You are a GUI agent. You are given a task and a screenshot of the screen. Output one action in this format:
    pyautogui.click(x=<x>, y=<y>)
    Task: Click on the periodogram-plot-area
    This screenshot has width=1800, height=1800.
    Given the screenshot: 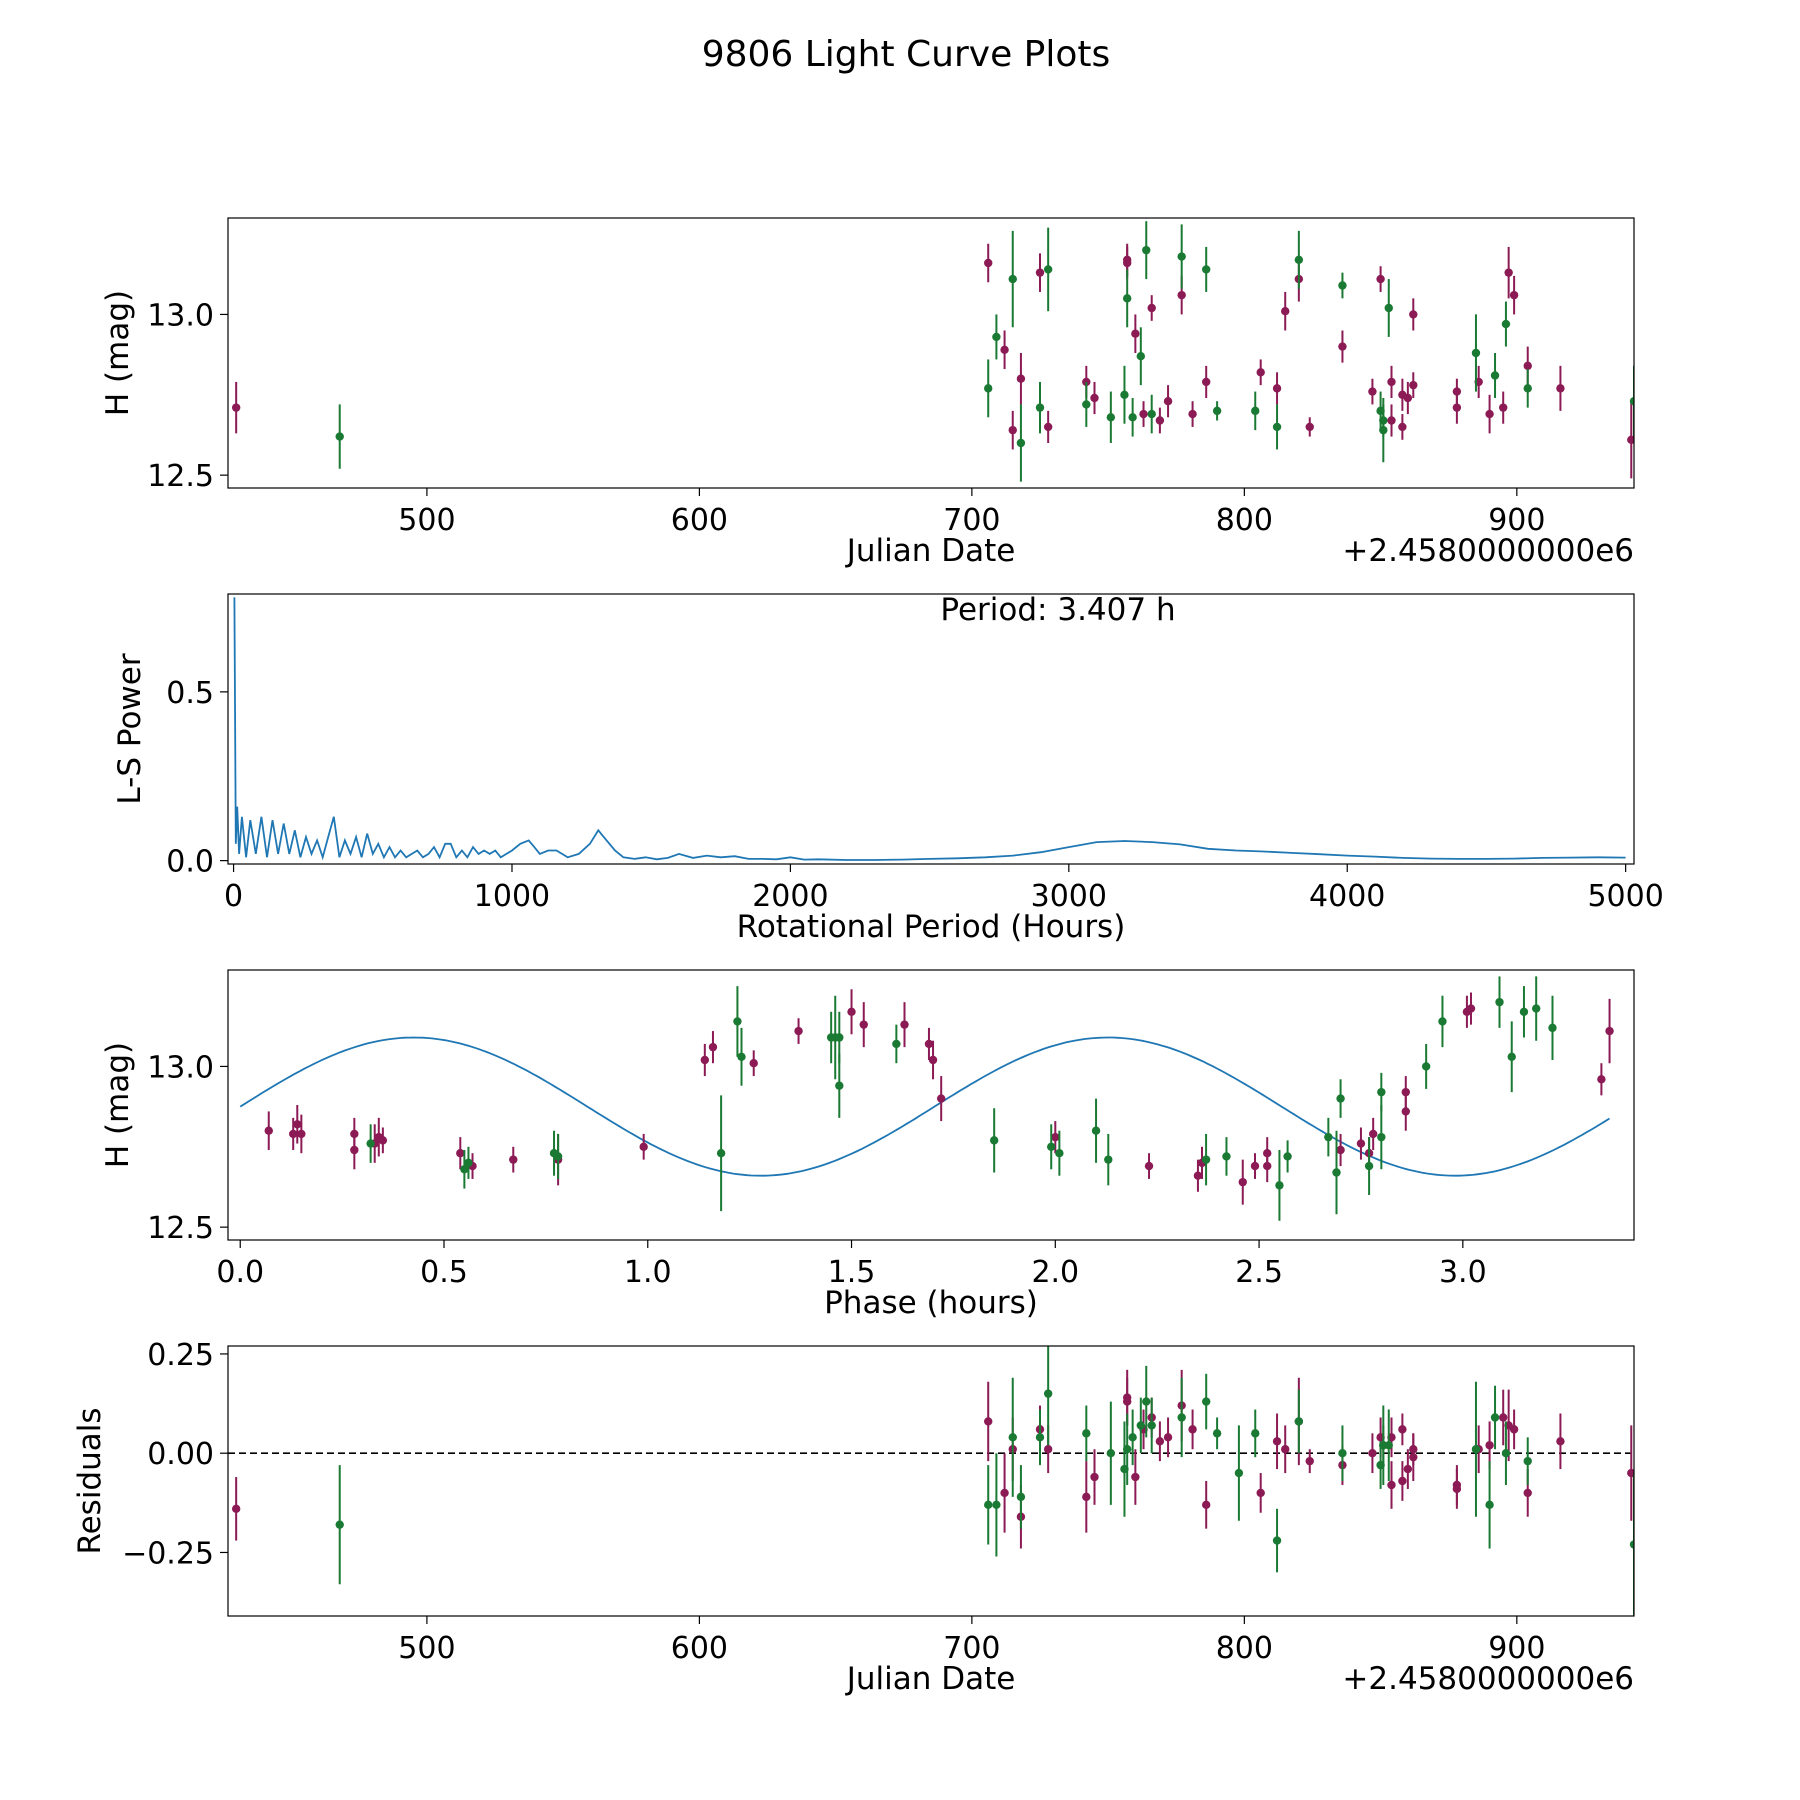 What is the action you would take?
    pyautogui.click(x=929, y=729)
    